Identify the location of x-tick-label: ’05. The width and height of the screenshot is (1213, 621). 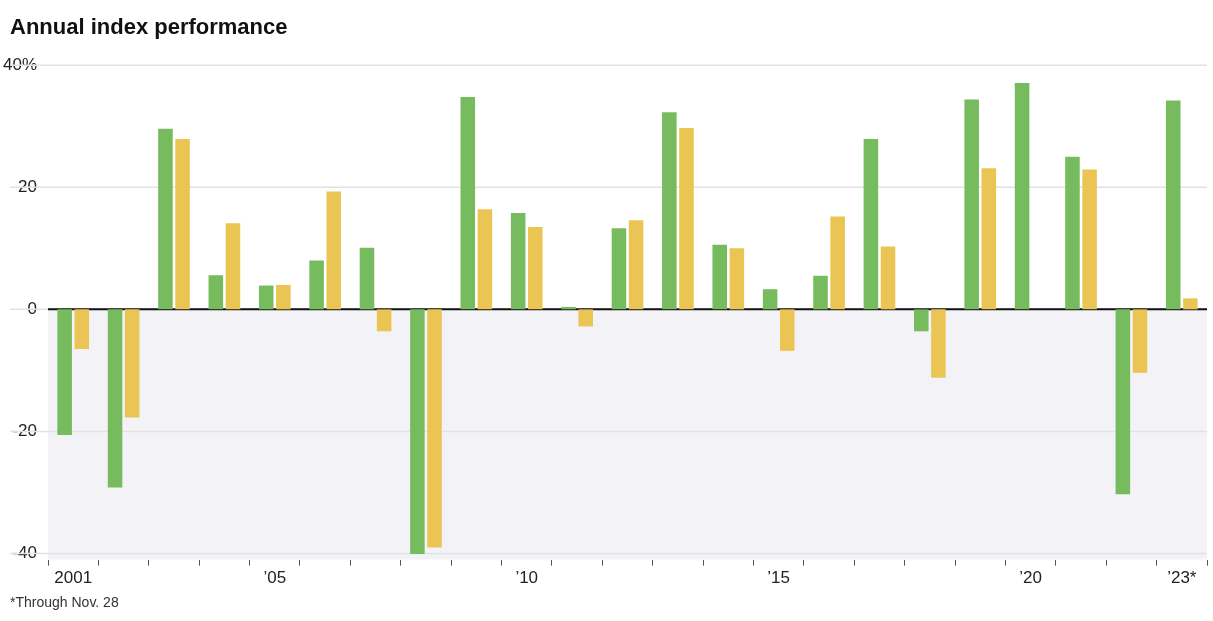
(275, 578).